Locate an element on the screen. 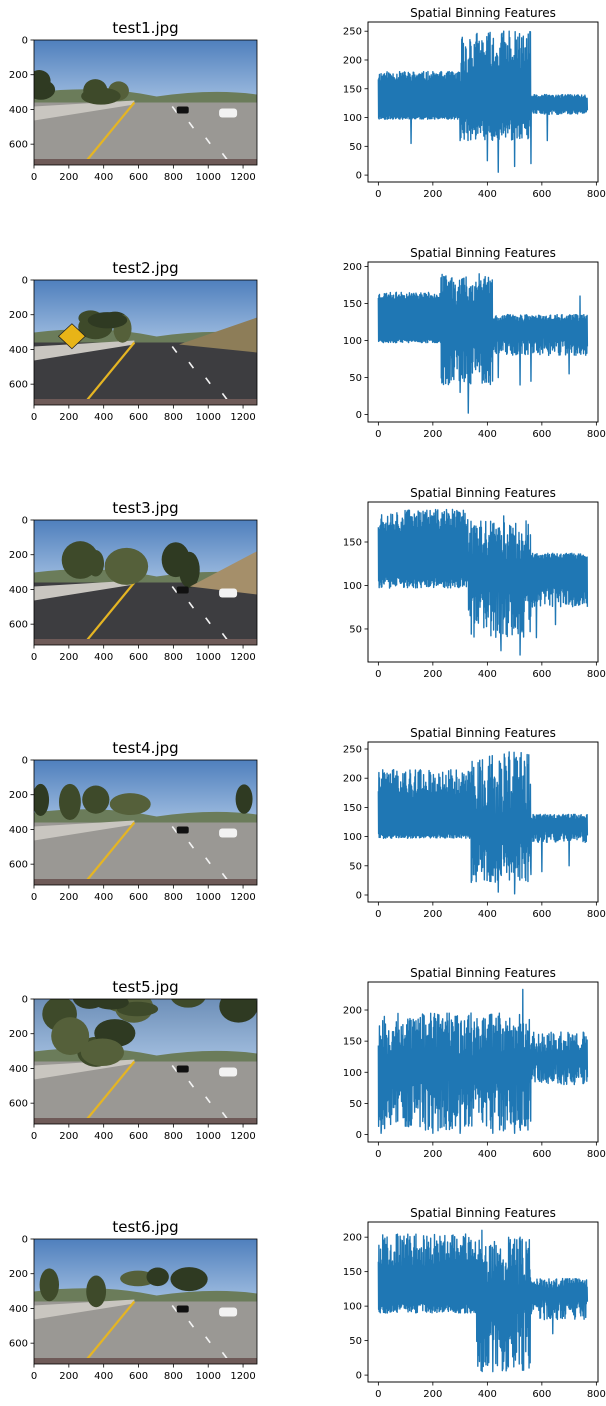 The height and width of the screenshot is (1406, 606). image-panel: 0 200 400 600 800 1000 1200 0 200 400 600 test6.jpg is located at coordinates (133, 1300).